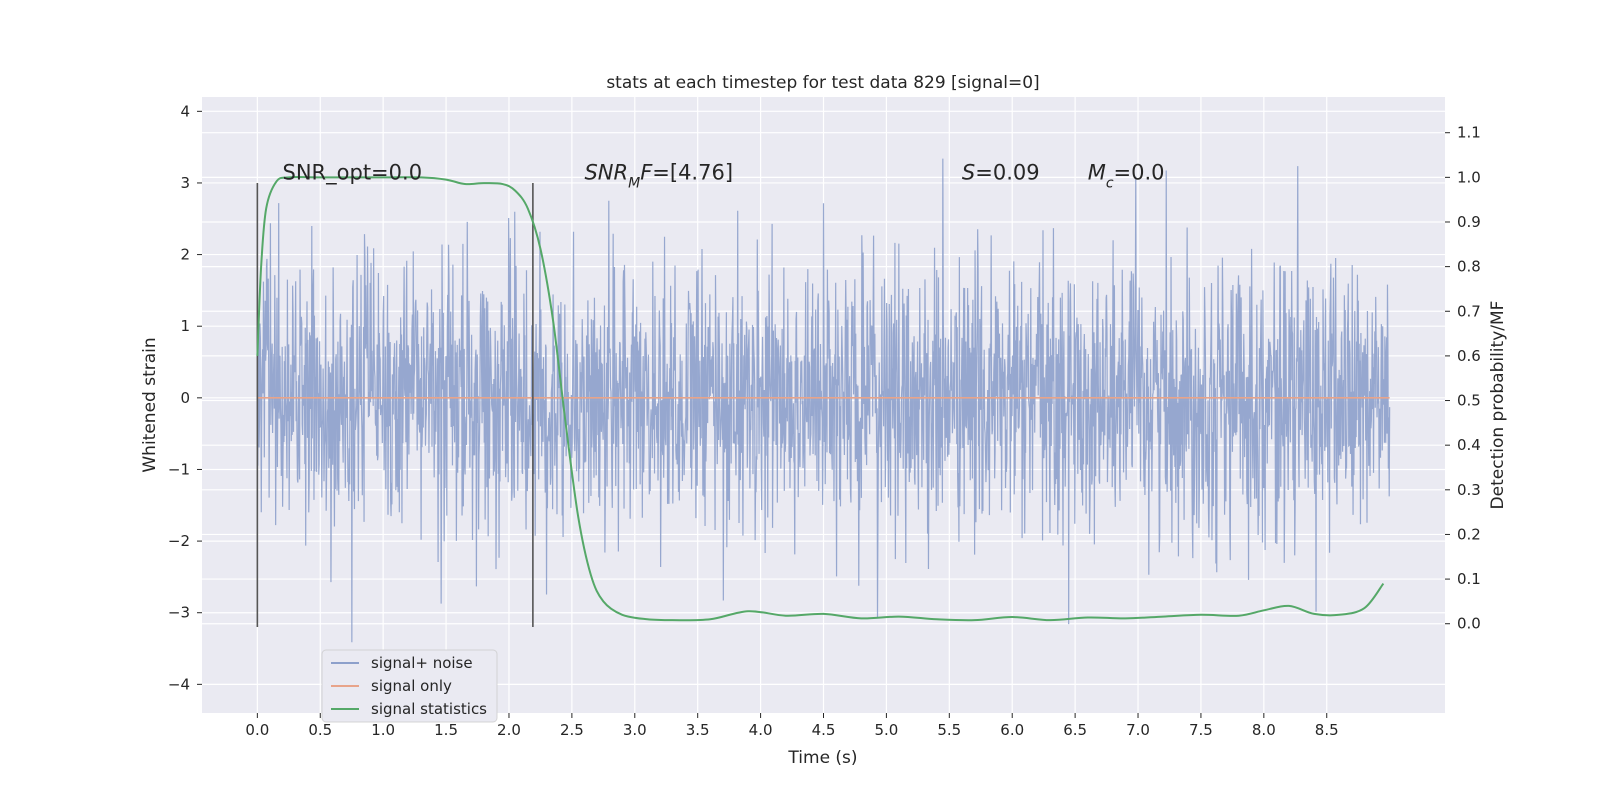 This screenshot has width=1600, height=800. What do you see at coordinates (1469, 534) in the screenshot?
I see `right-tick-label: 0.2` at bounding box center [1469, 534].